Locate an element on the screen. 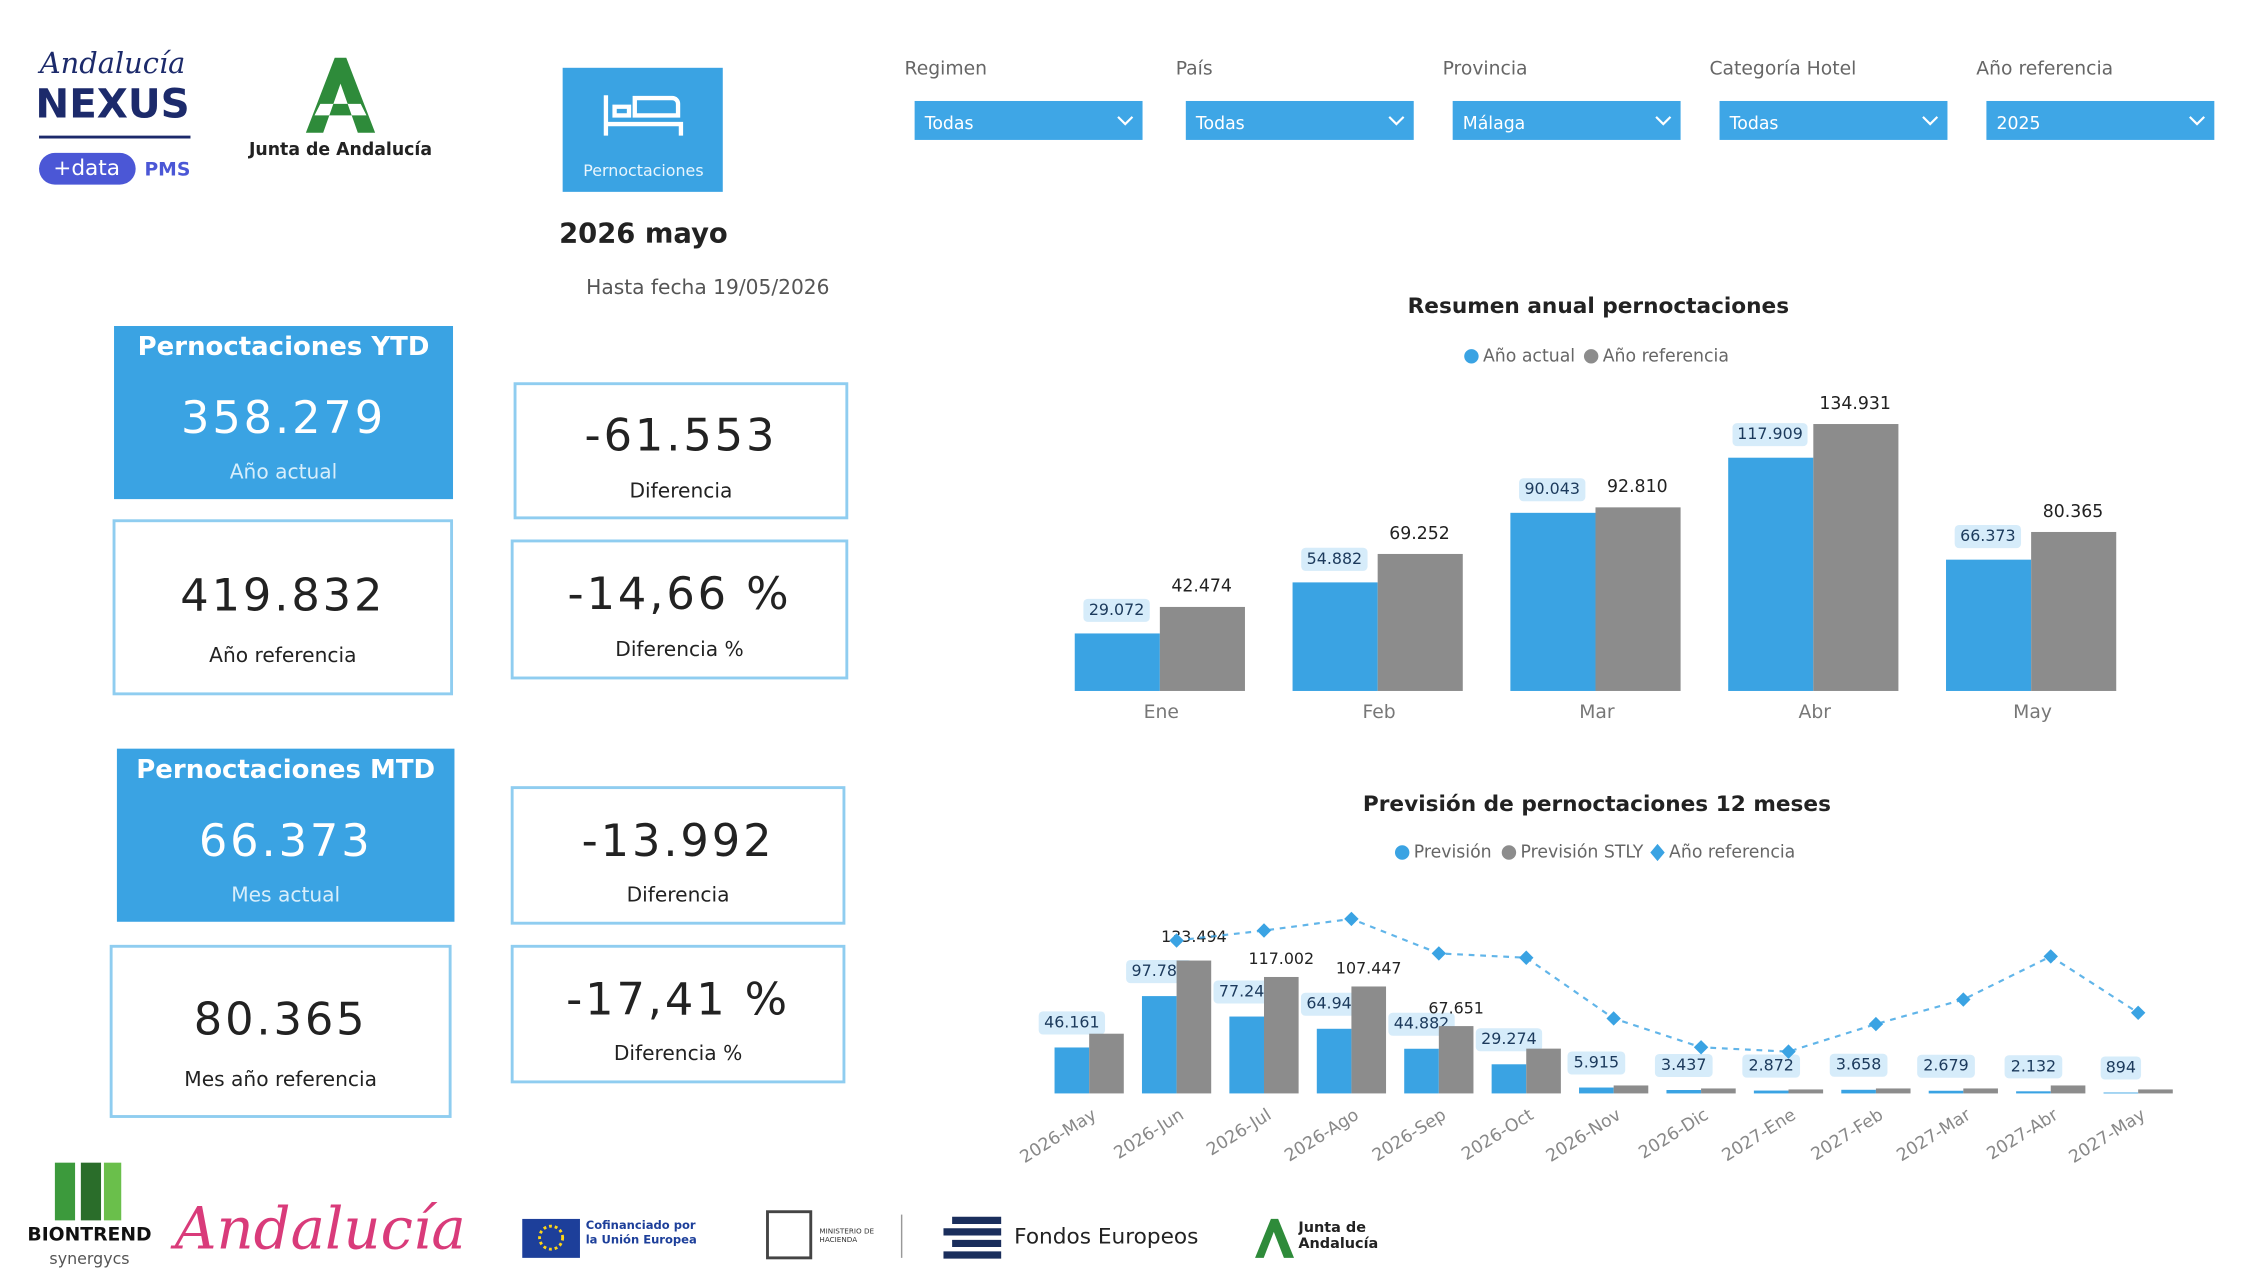 This screenshot has height=1286, width=2262. x-tick-label: Ene is located at coordinates (1161, 712).